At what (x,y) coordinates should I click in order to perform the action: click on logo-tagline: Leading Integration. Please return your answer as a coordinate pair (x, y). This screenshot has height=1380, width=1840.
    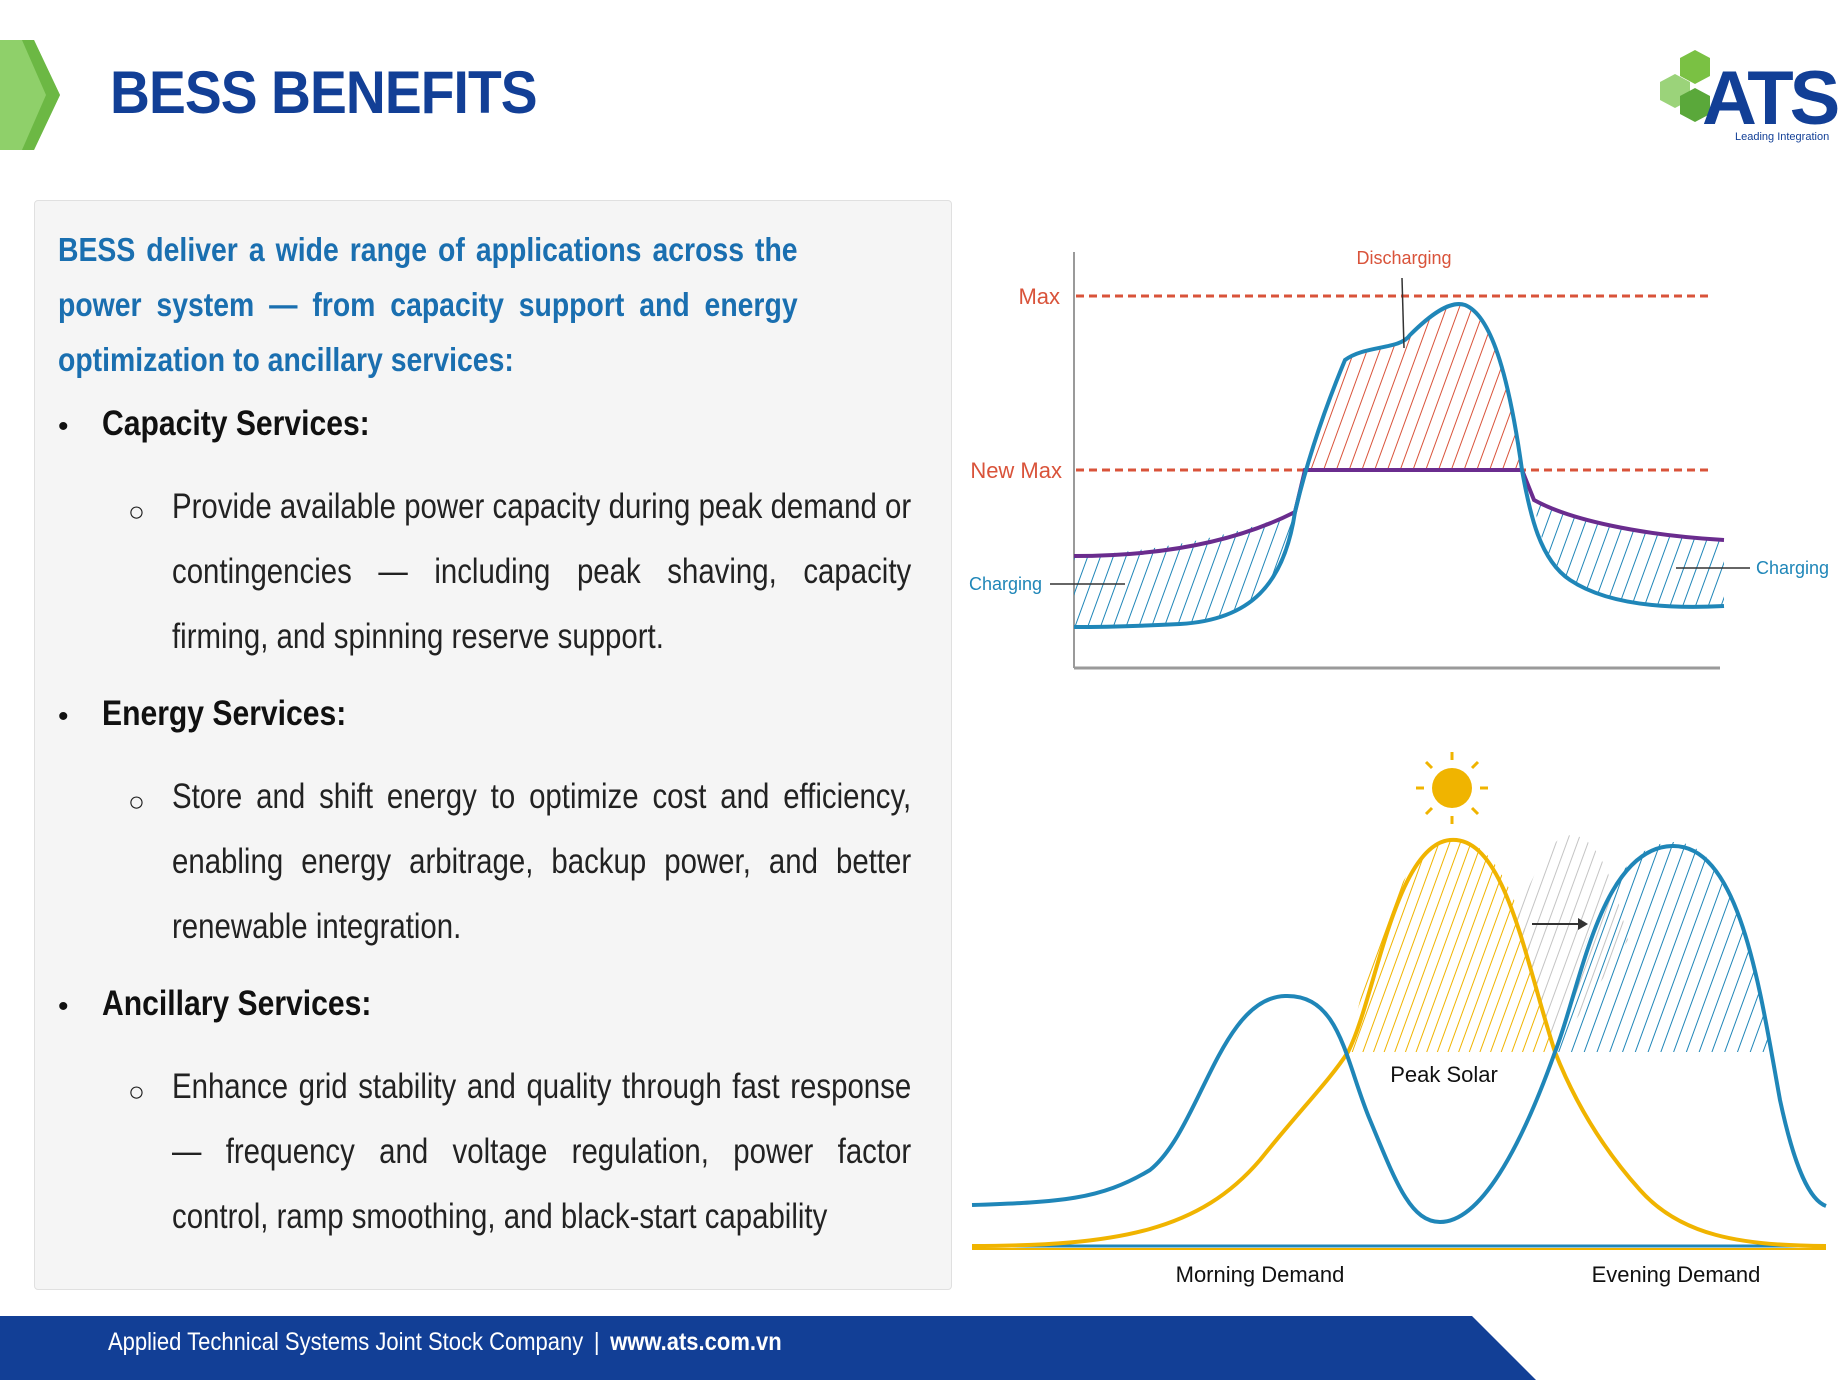
    Looking at the image, I should click on (1782, 137).